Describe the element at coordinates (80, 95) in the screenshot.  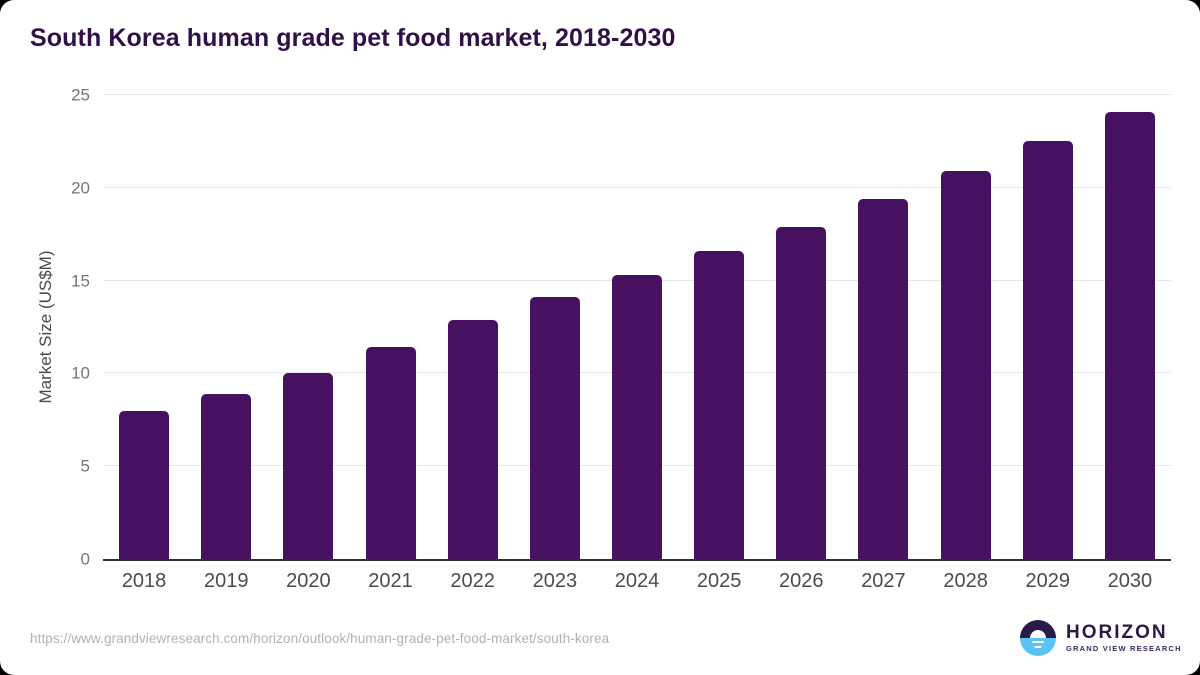
I see `y-axis-tick-label: 25` at that location.